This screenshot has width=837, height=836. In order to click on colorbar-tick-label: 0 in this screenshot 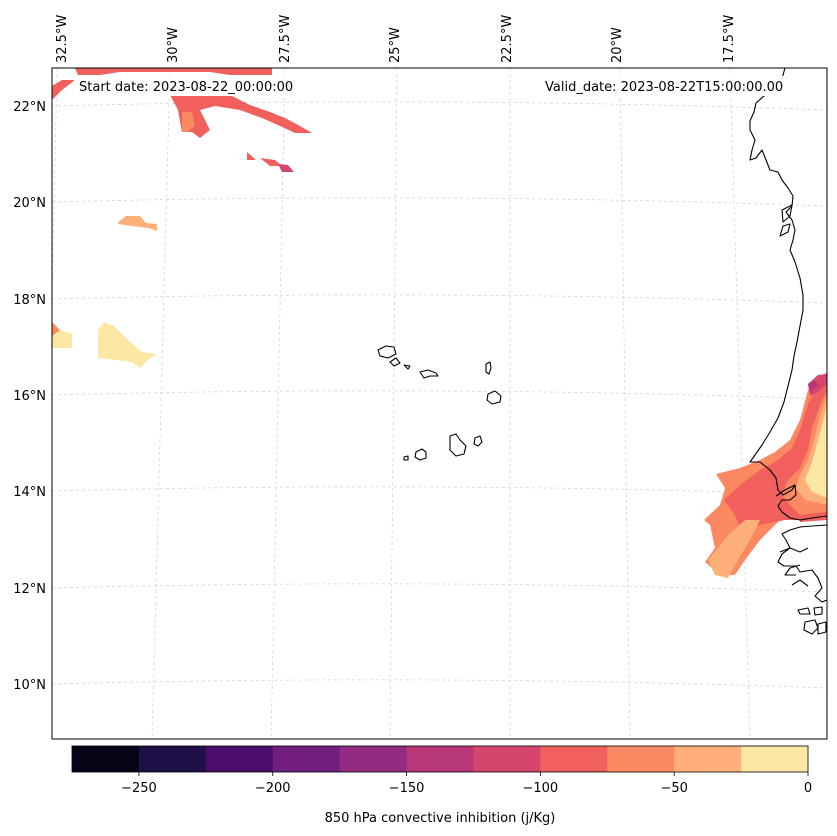, I will do `click(808, 788)`.